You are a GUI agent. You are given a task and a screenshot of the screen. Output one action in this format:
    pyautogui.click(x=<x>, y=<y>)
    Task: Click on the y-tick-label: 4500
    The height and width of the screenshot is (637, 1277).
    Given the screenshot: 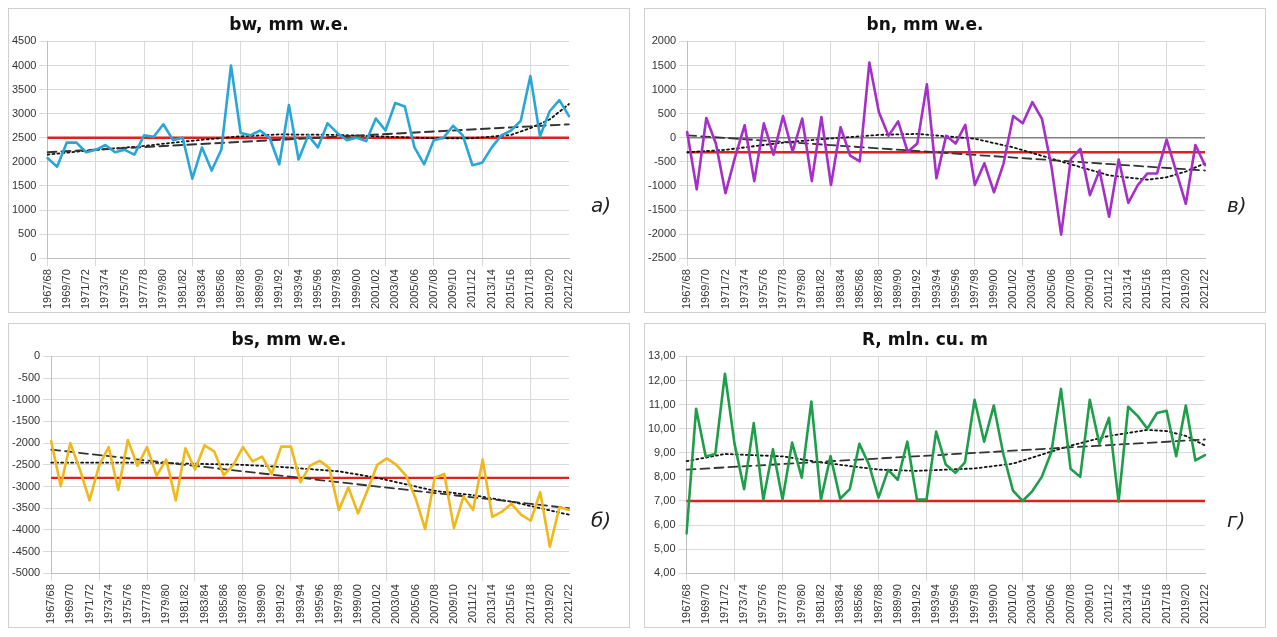 What is the action you would take?
    pyautogui.click(x=24, y=40)
    